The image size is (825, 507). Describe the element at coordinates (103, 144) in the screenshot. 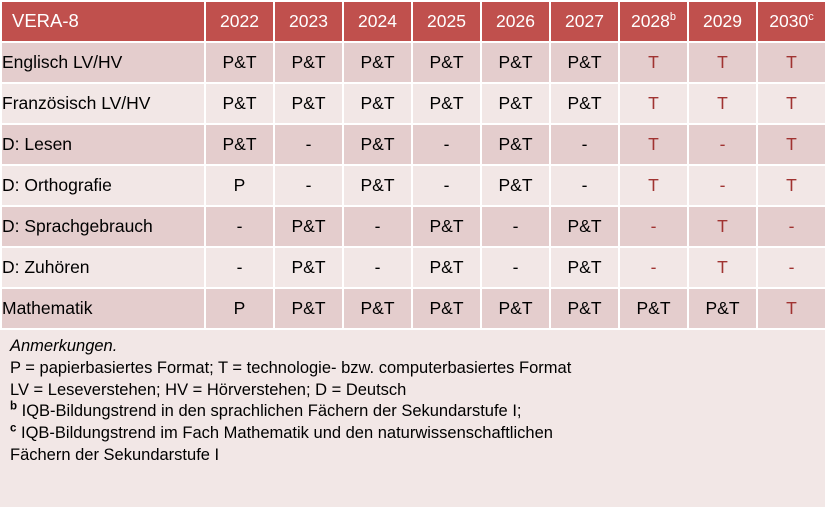

I see `row-label-lesen: D: Lesen` at that location.